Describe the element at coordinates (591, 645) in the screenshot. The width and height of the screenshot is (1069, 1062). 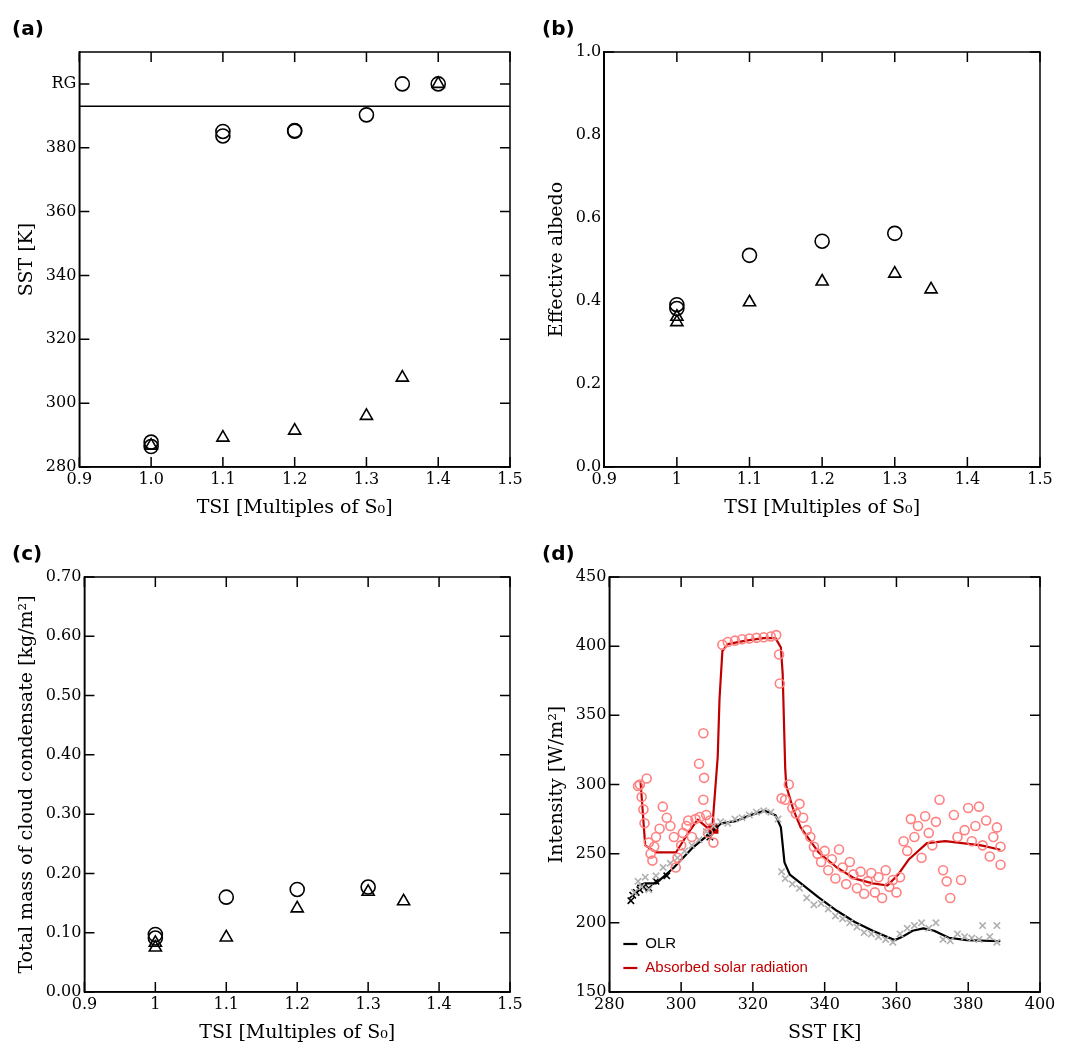
I see `y-tick-label: 400` at that location.